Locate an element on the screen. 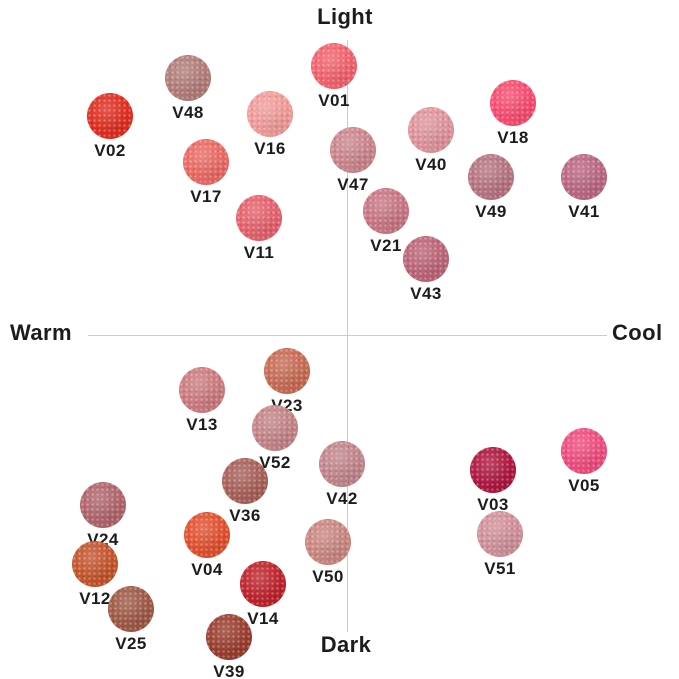 The height and width of the screenshot is (679, 679). shade-label: V14 is located at coordinates (263, 618).